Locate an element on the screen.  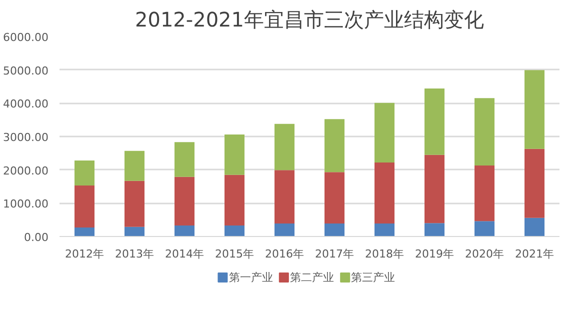
y-tick-label: 4000.00 is located at coordinates (26, 104).